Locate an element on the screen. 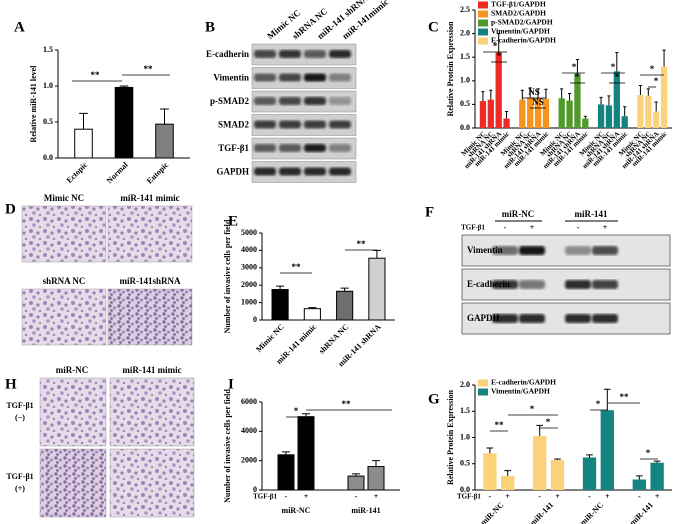 The width and height of the screenshot is (677, 524). y-tick-label: 0.5 is located at coordinates (465, 463).